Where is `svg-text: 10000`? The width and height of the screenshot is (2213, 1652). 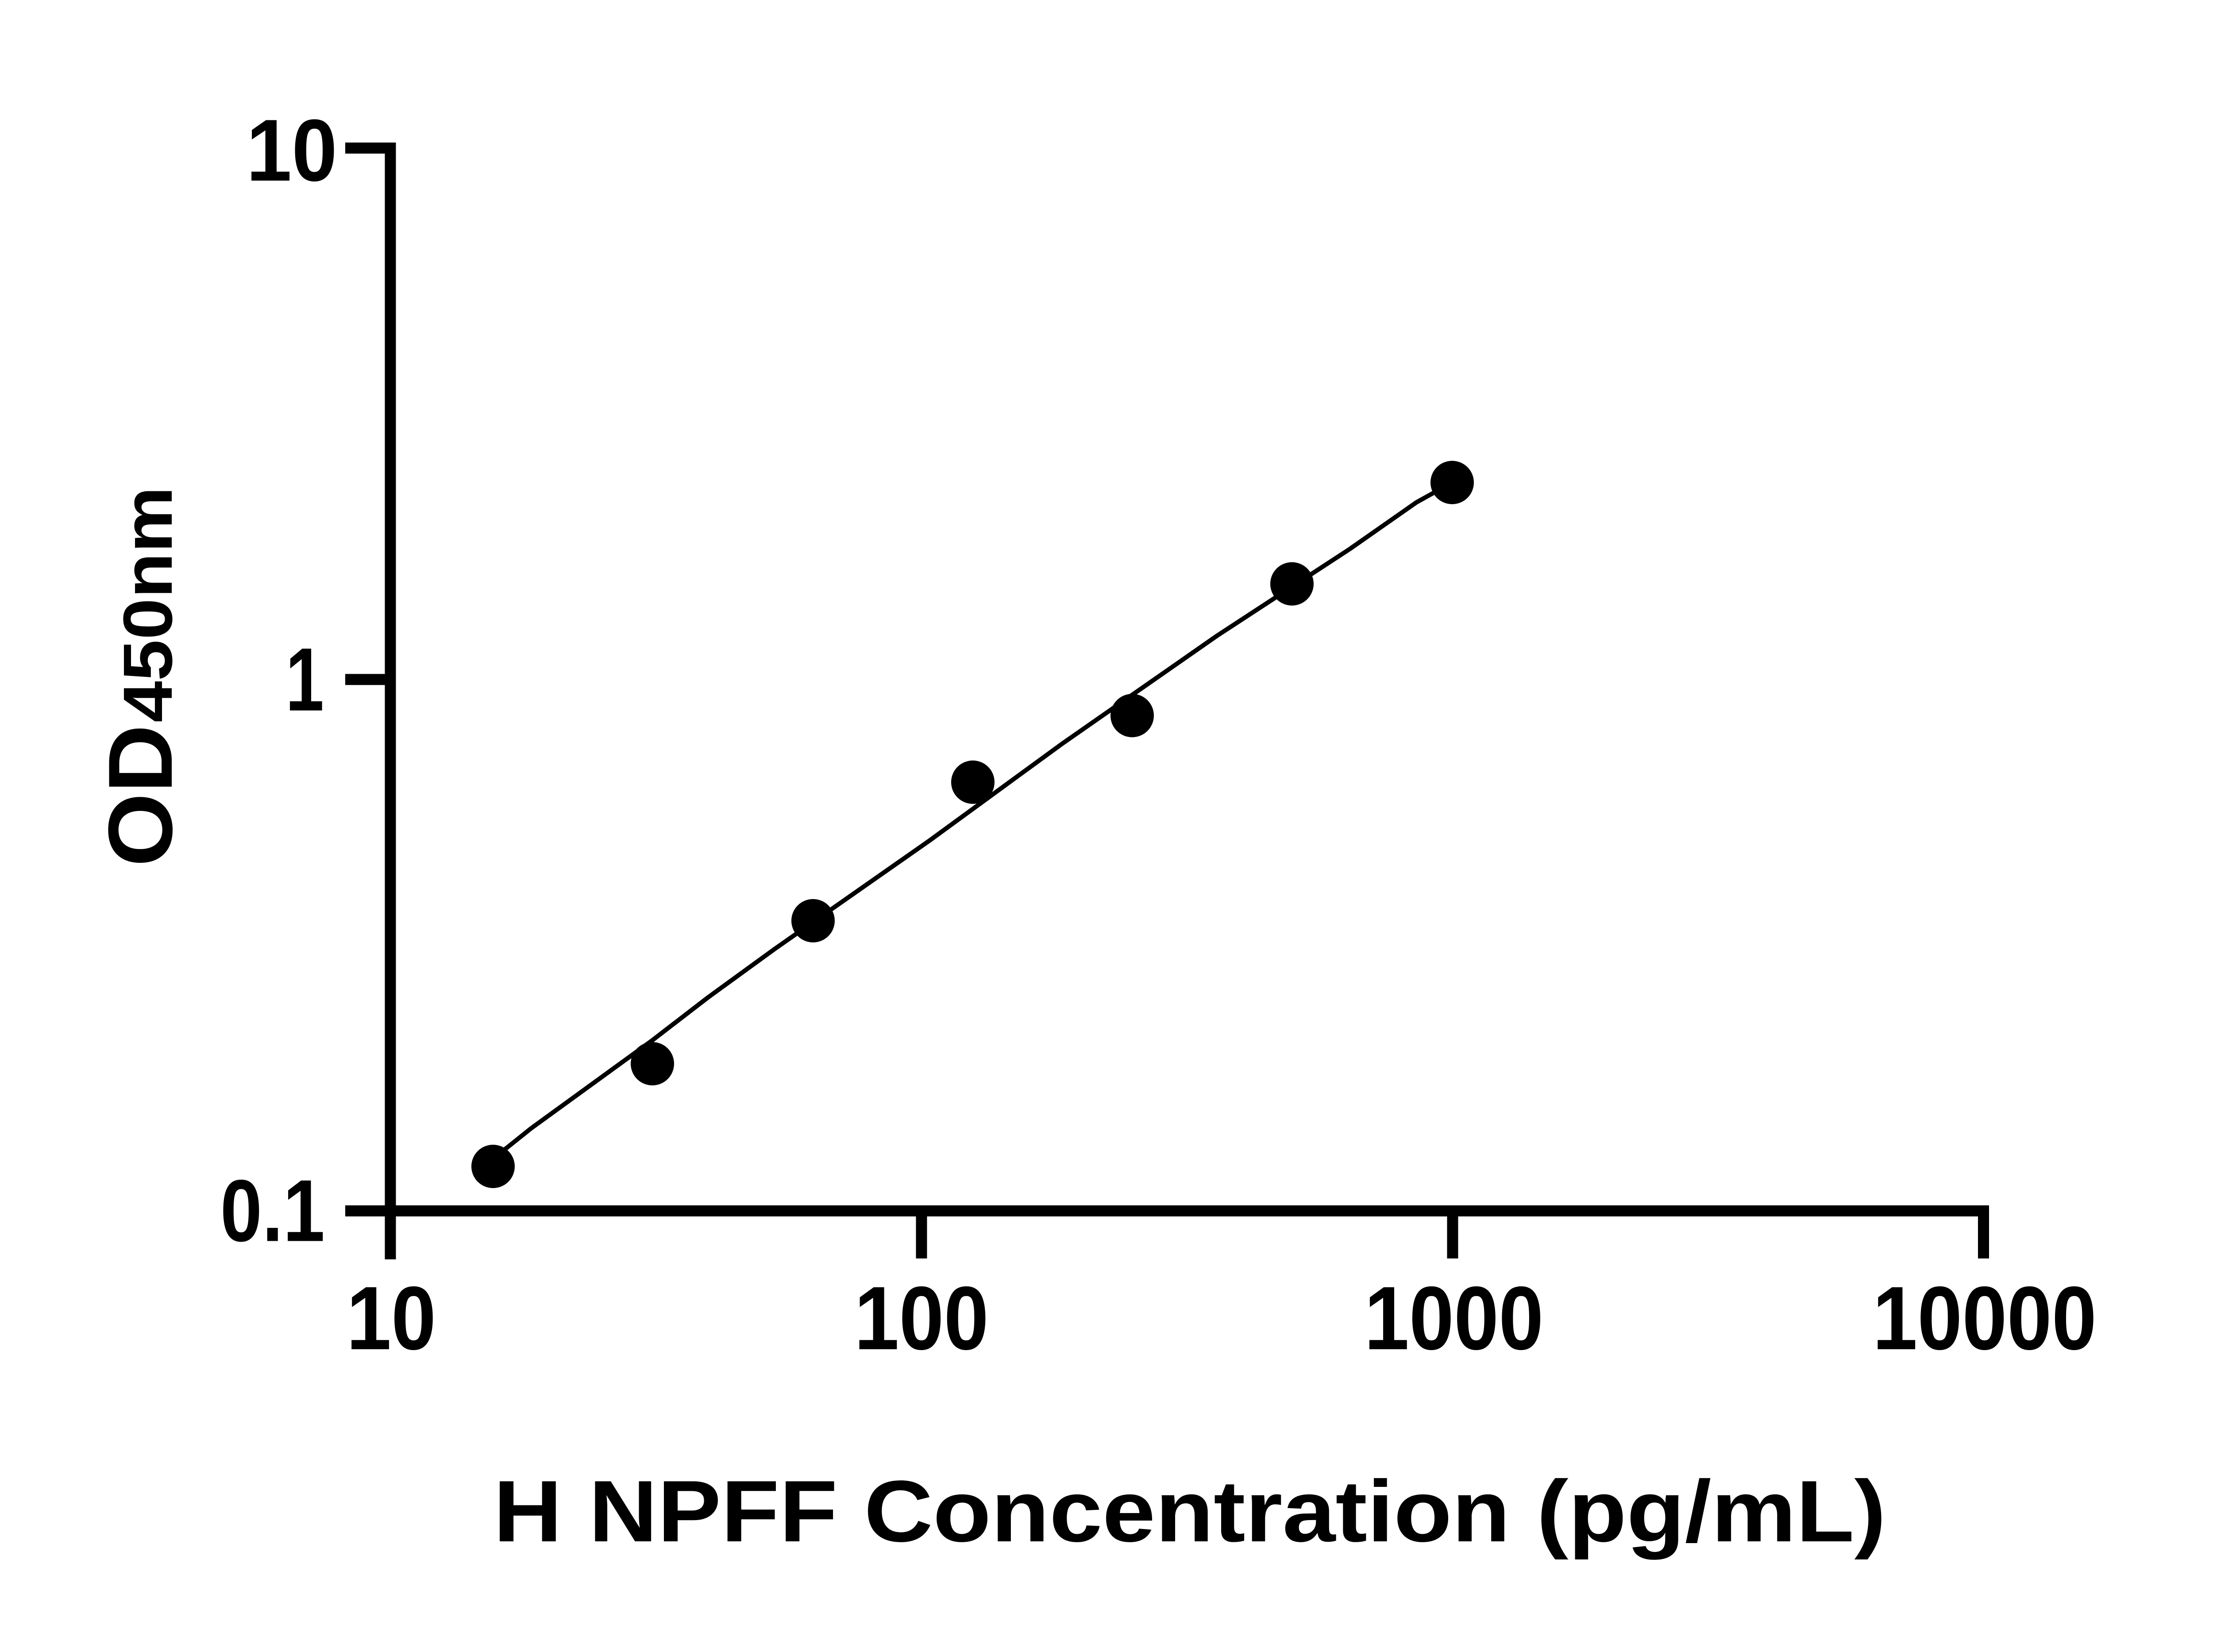
svg-text: 10000 is located at coordinates (1985, 1318).